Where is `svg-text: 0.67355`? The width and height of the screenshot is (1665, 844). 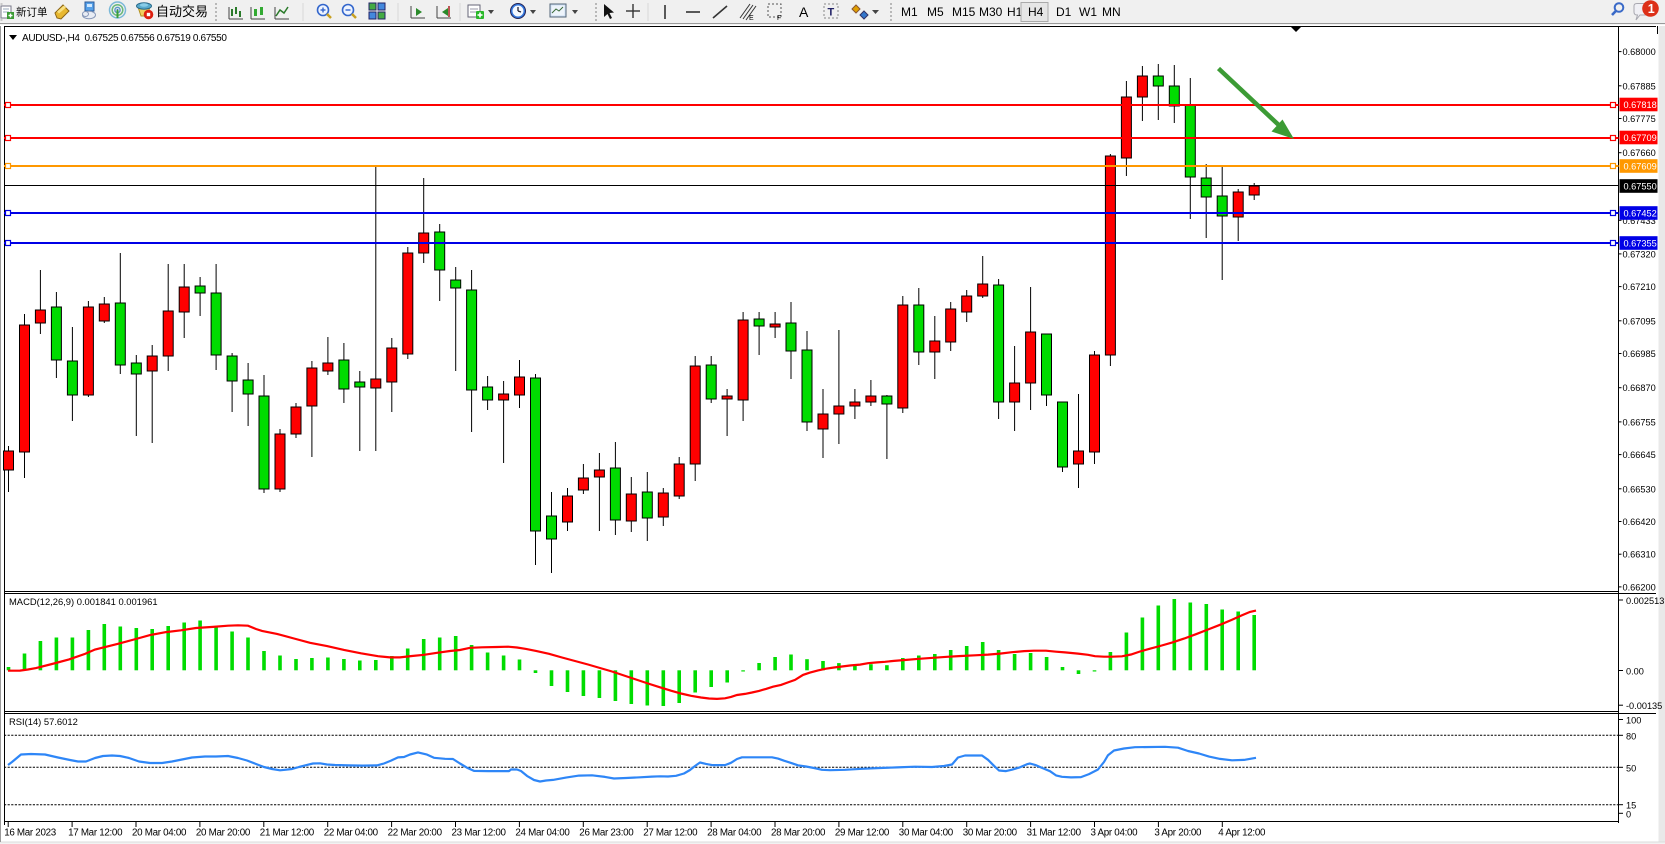 svg-text: 0.67355 is located at coordinates (1640, 244).